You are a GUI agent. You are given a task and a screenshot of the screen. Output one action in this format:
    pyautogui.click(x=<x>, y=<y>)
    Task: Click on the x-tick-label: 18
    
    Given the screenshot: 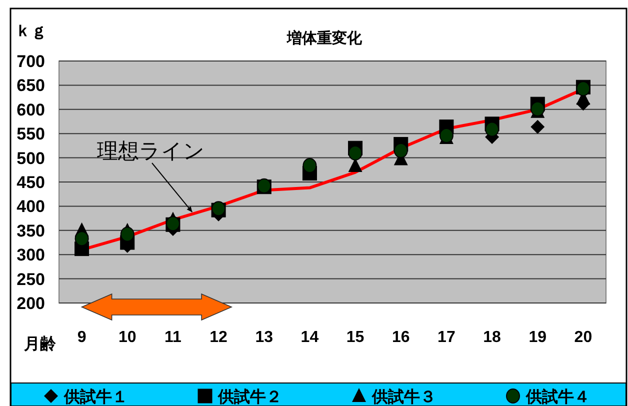 What is the action you would take?
    pyautogui.click(x=492, y=337)
    